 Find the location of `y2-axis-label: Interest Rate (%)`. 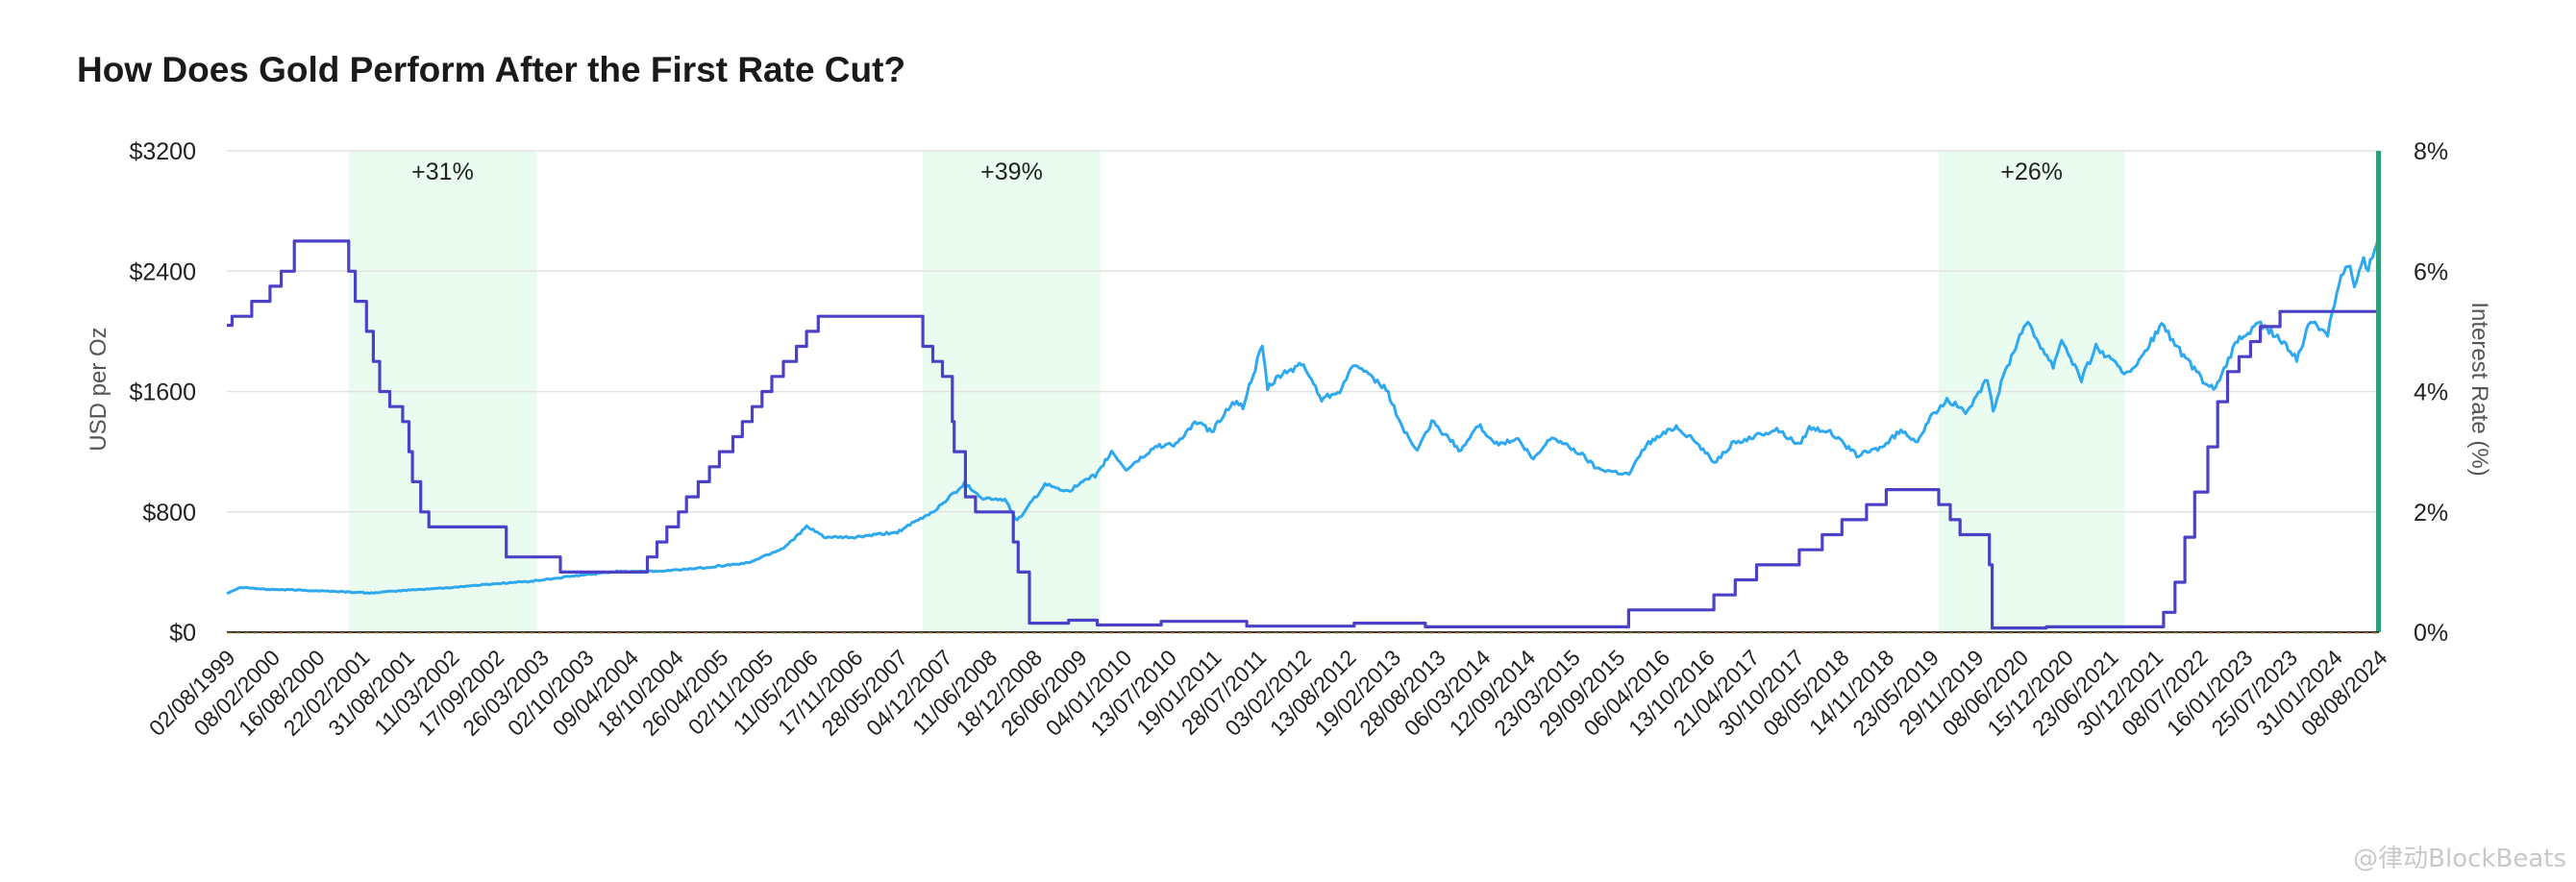

y2-axis-label: Interest Rate (%) is located at coordinates (2479, 389).